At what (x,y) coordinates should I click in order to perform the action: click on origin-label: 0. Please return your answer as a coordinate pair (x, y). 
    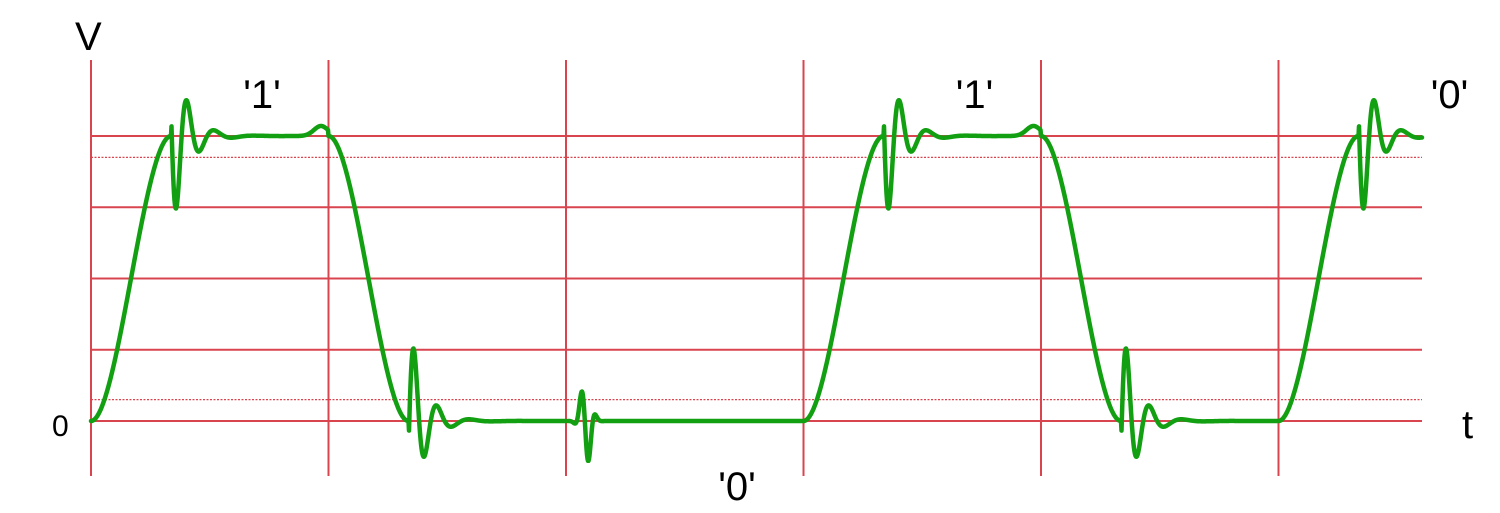
    Looking at the image, I should click on (60, 426).